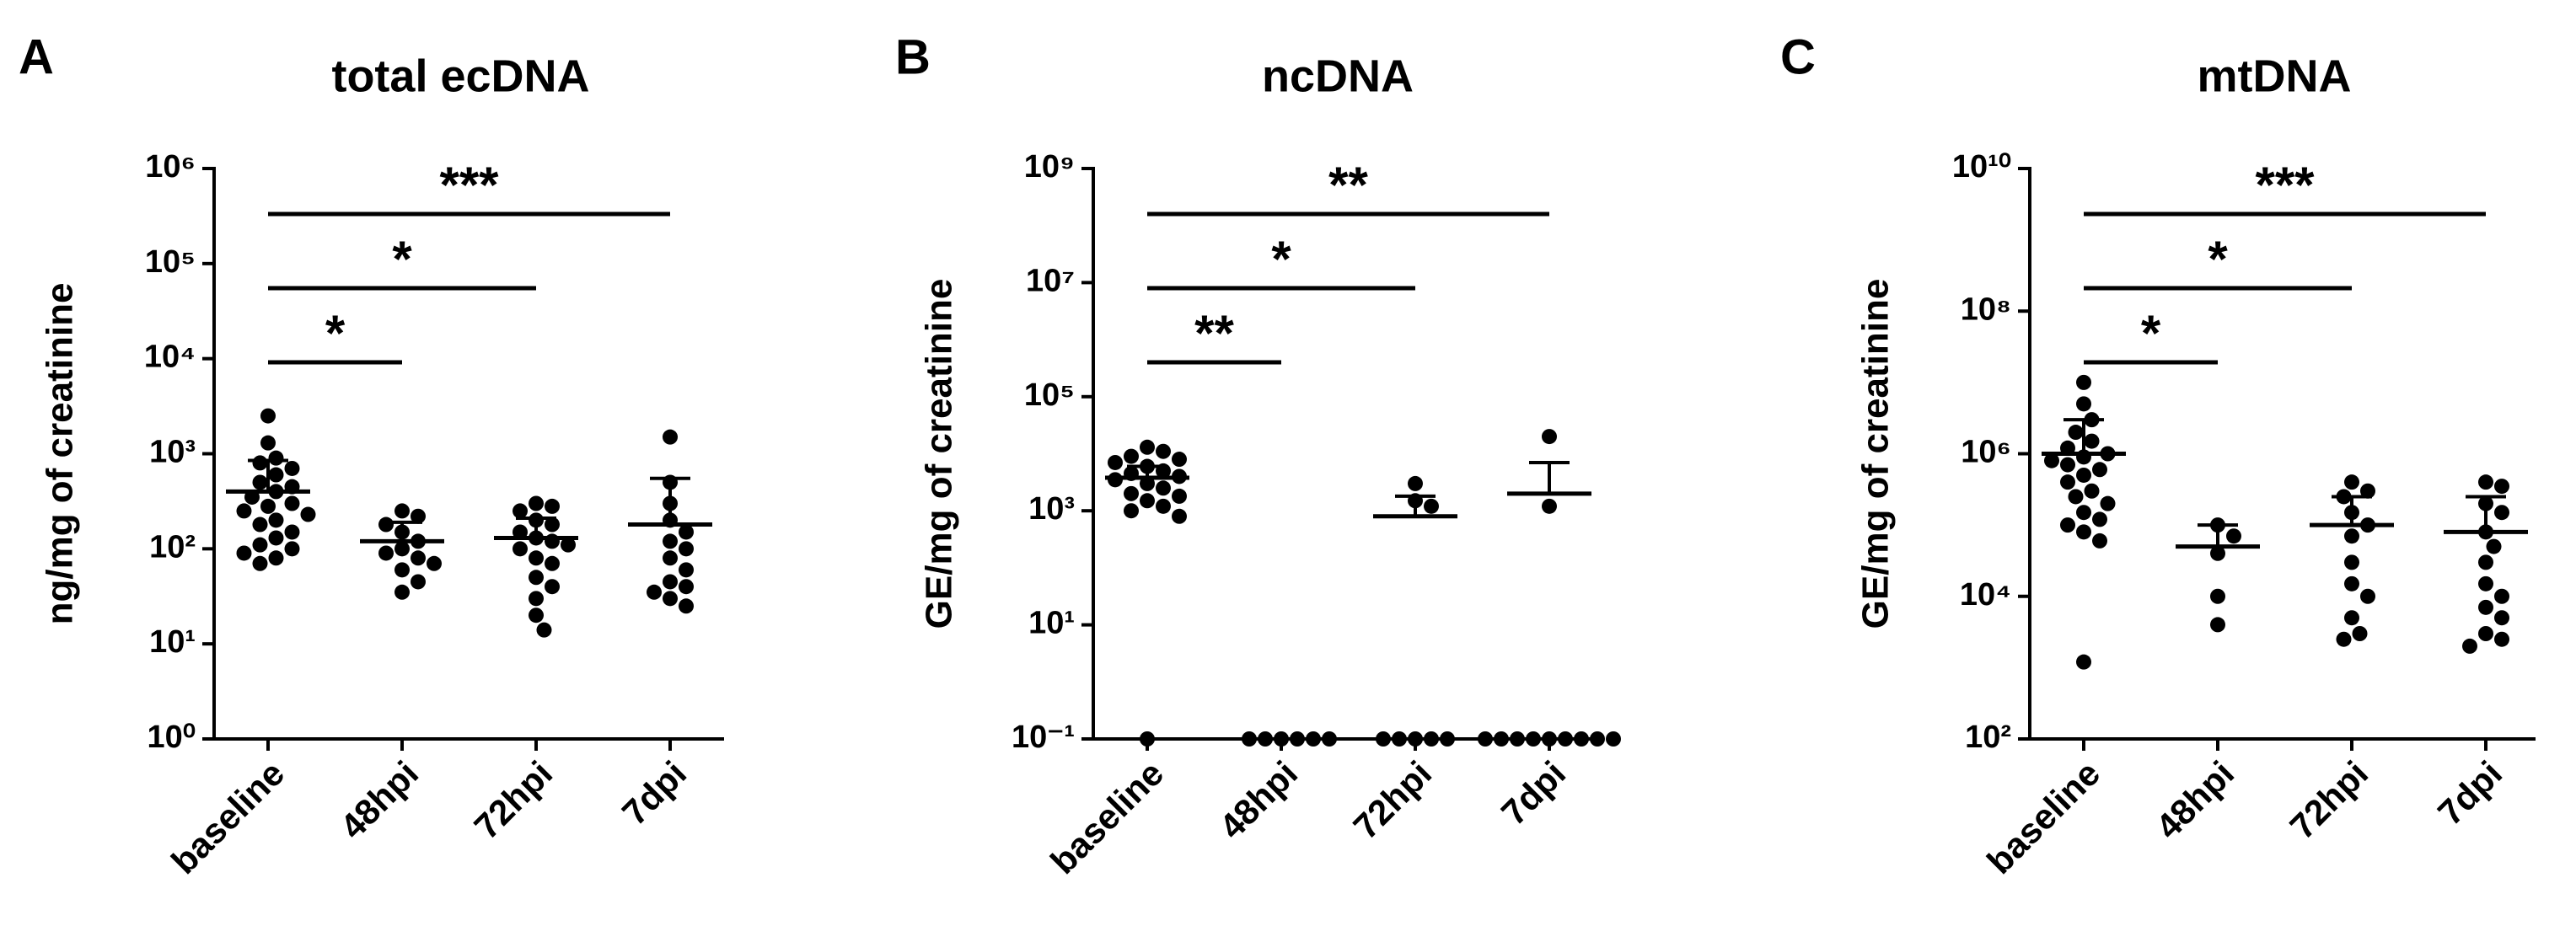 This screenshot has width=2576, height=942. I want to click on x-tick-label: 72hpi, so click(2328, 800).